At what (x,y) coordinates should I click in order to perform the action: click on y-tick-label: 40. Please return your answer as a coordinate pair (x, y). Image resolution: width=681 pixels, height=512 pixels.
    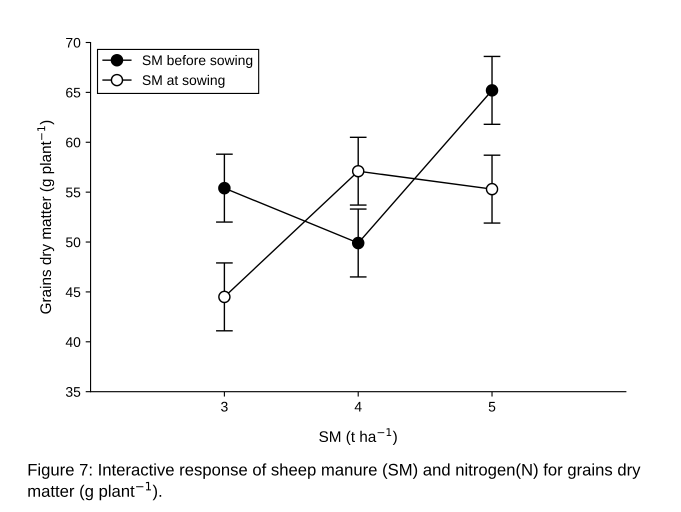
    Looking at the image, I should click on (73, 342).